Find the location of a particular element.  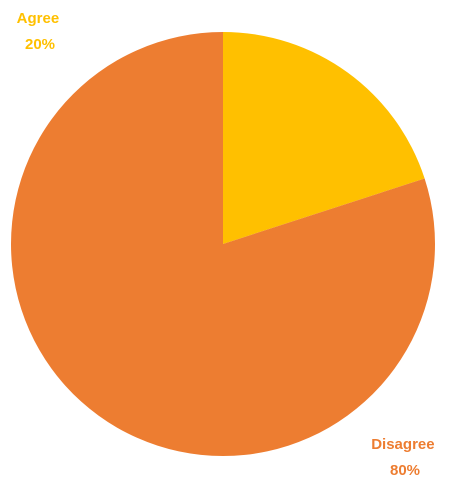

data-label-agree: Agree 20% is located at coordinates (40, 31).